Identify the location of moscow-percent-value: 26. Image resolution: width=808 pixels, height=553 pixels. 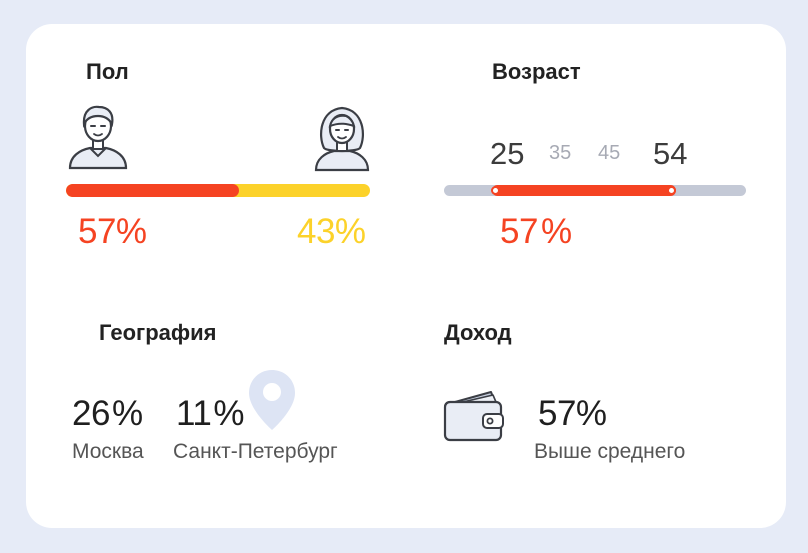
(91, 413).